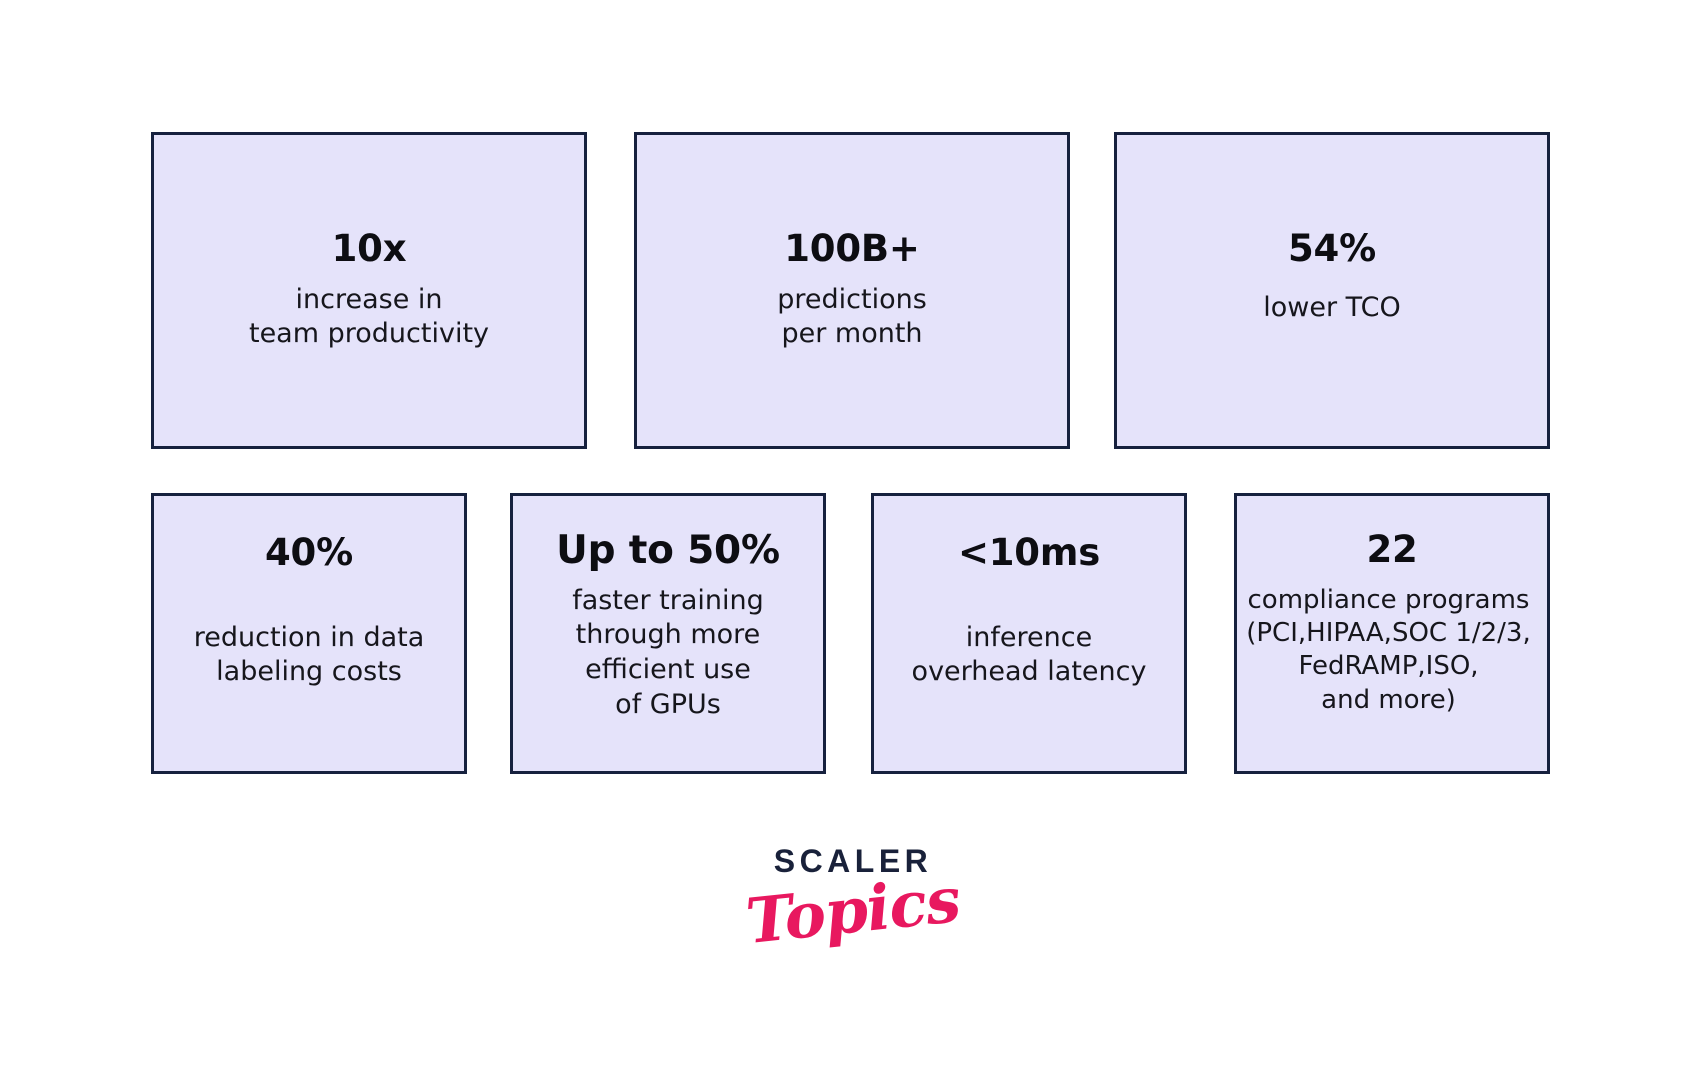  What do you see at coordinates (1388, 666) in the screenshot?
I see `stat-label-line: FedRAMP,ISO,` at bounding box center [1388, 666].